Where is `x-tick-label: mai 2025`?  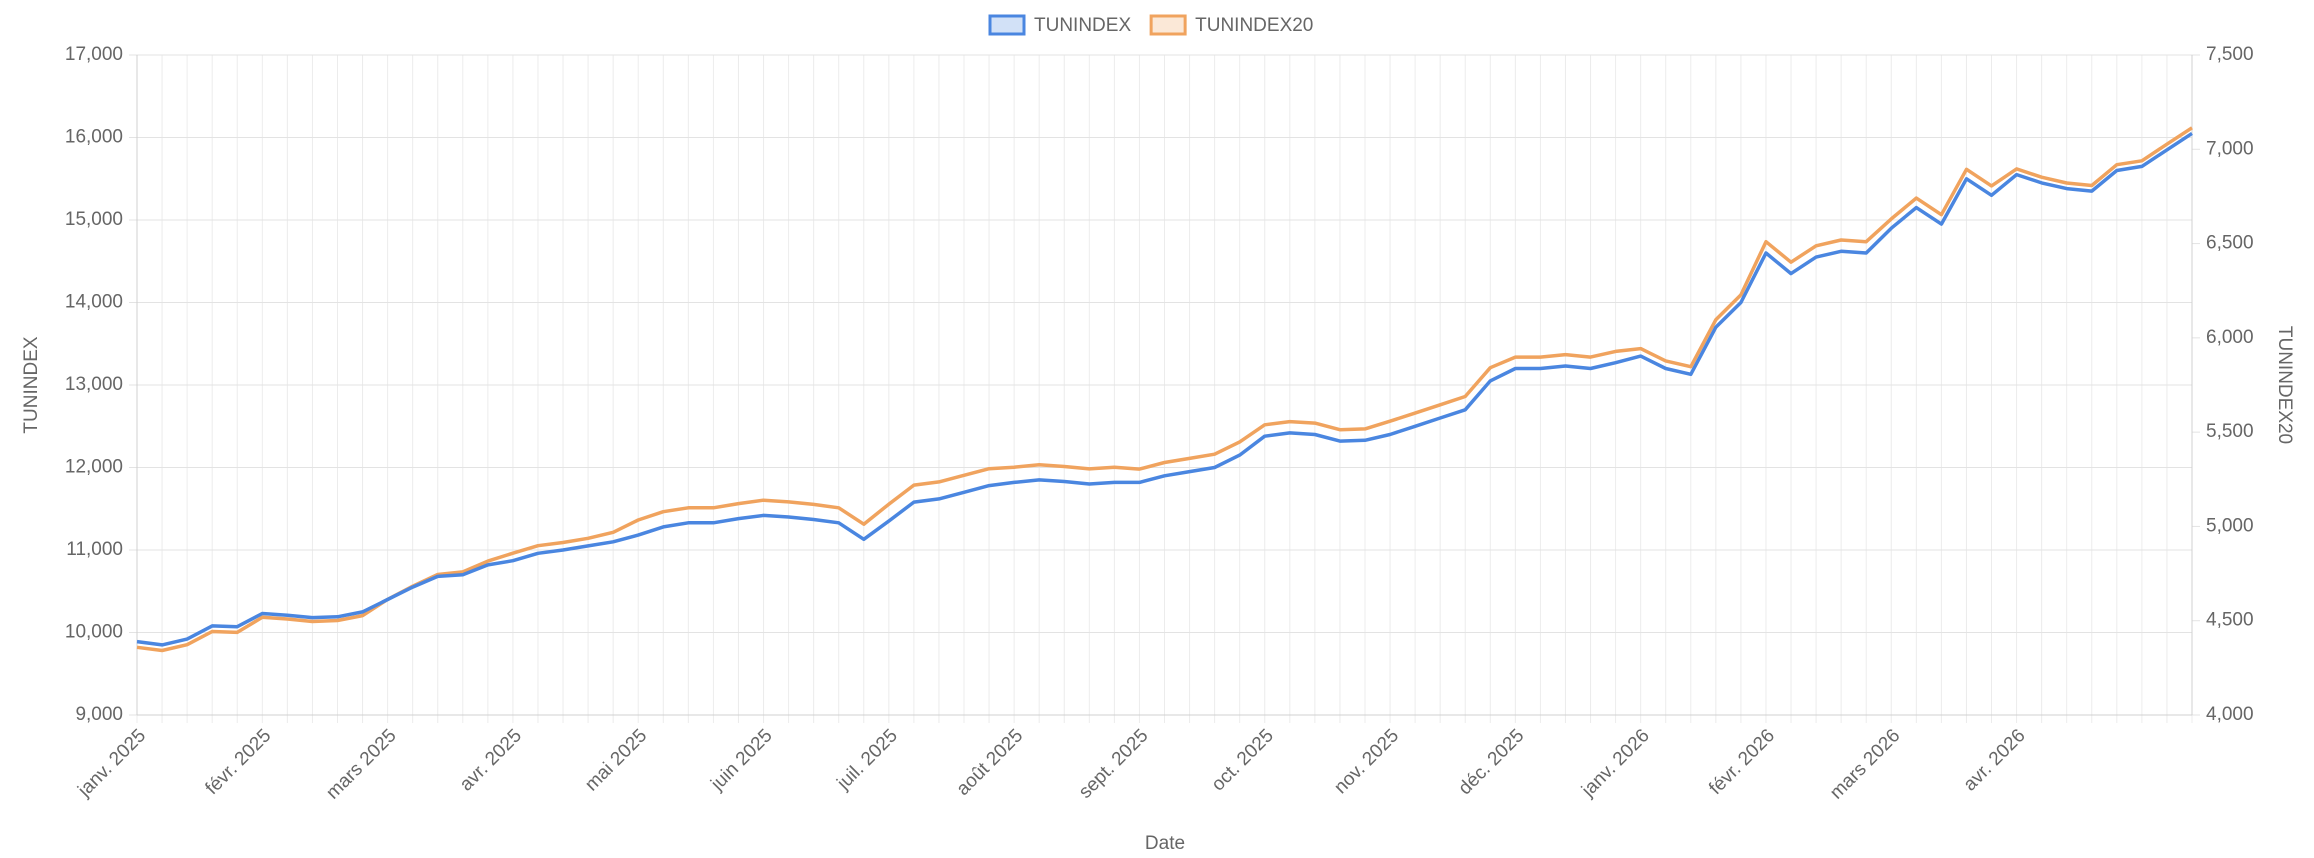 x-tick-label: mai 2025 is located at coordinates (616, 760).